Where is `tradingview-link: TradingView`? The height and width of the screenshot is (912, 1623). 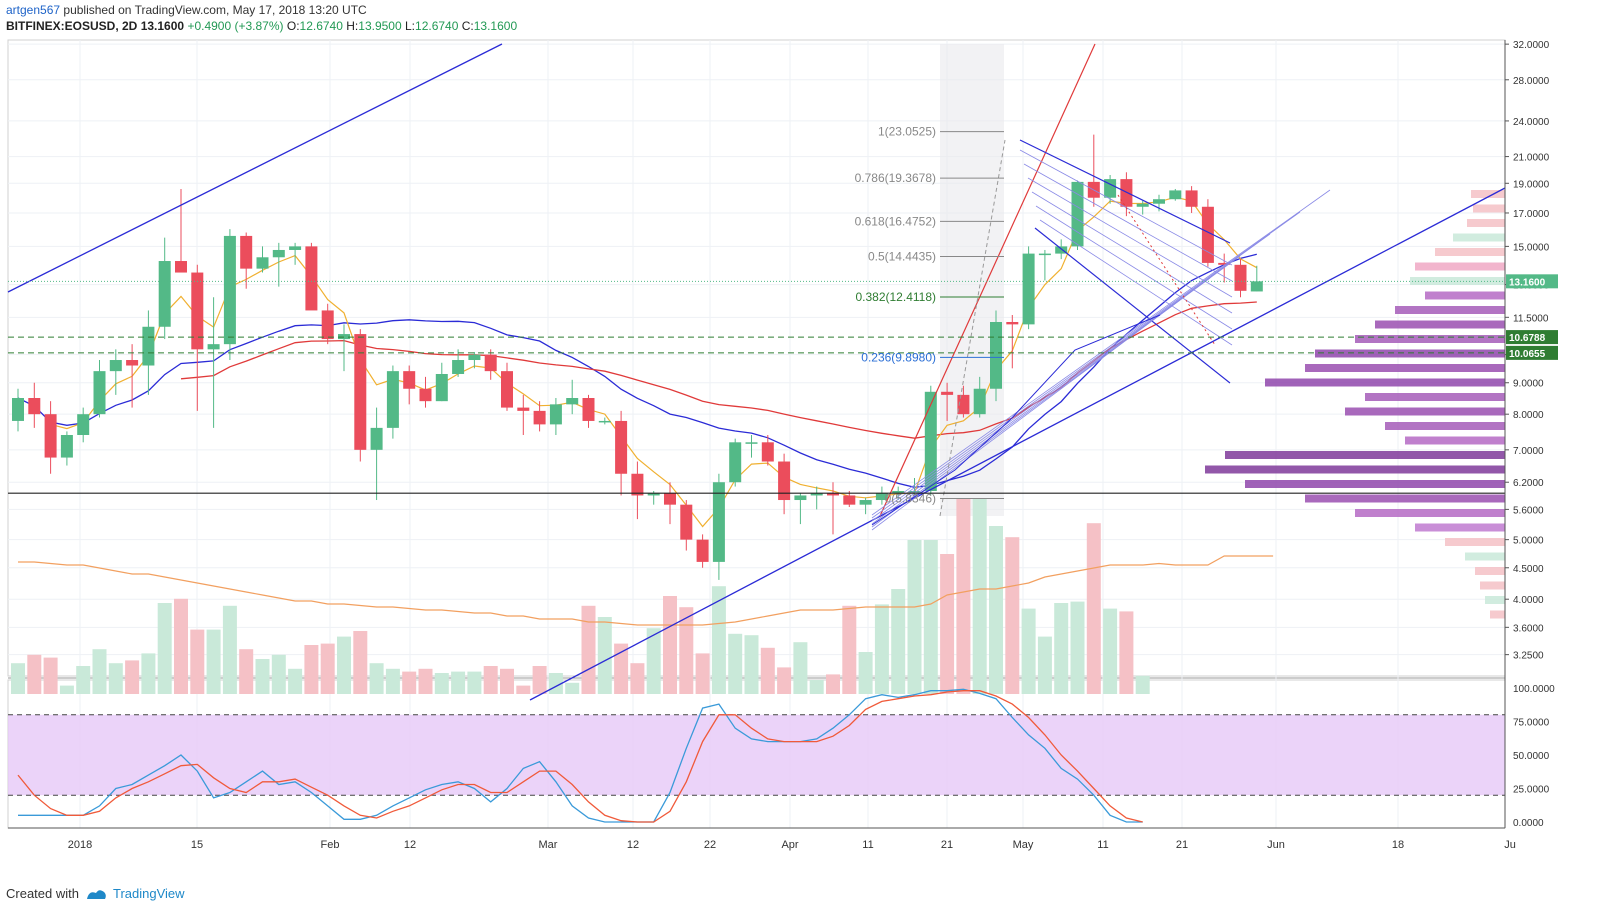
tradingview-link: TradingView is located at coordinates (148, 893).